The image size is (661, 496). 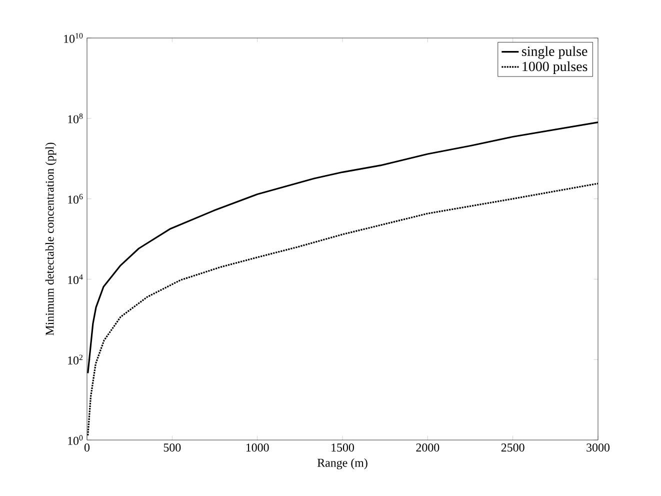 What do you see at coordinates (75, 440) in the screenshot?
I see `y-tick-label: 10$^{0}$` at bounding box center [75, 440].